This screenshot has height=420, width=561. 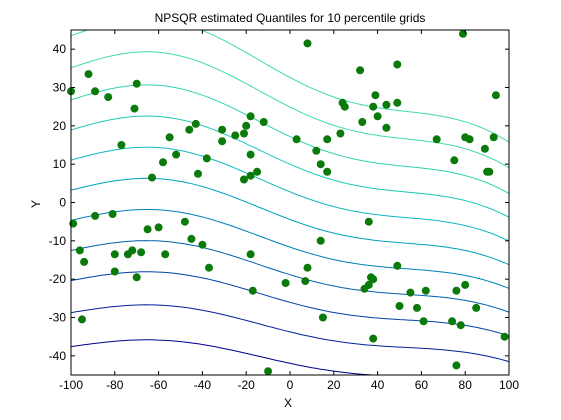 What do you see at coordinates (247, 385) in the screenshot?
I see `x-tick-label: -20` at bounding box center [247, 385].